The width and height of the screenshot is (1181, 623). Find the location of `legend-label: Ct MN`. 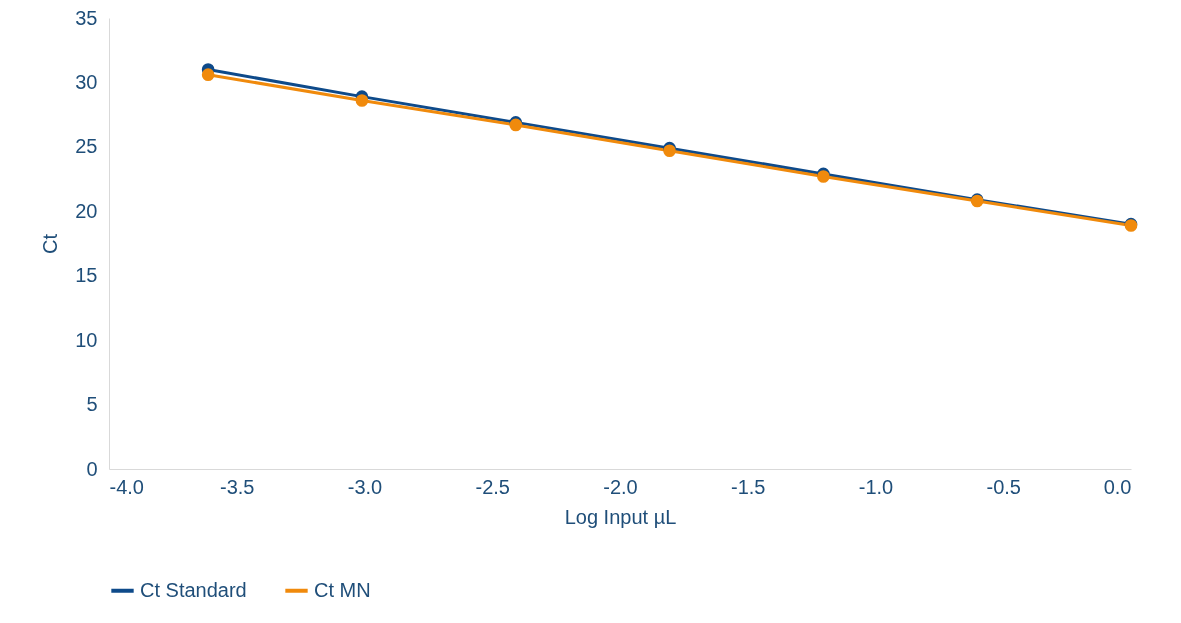

legend-label: Ct MN is located at coordinates (342, 589).